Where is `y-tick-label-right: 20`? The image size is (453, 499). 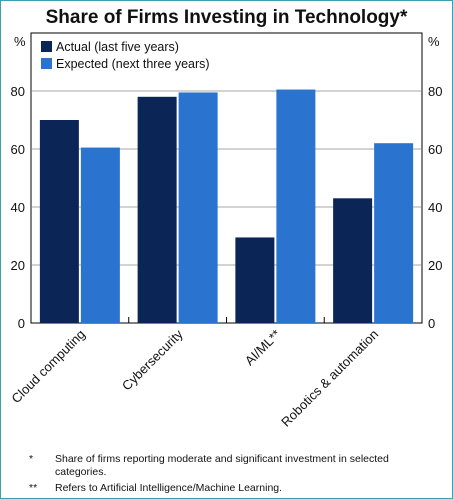
y-tick-label-right: 20 is located at coordinates (435, 265).